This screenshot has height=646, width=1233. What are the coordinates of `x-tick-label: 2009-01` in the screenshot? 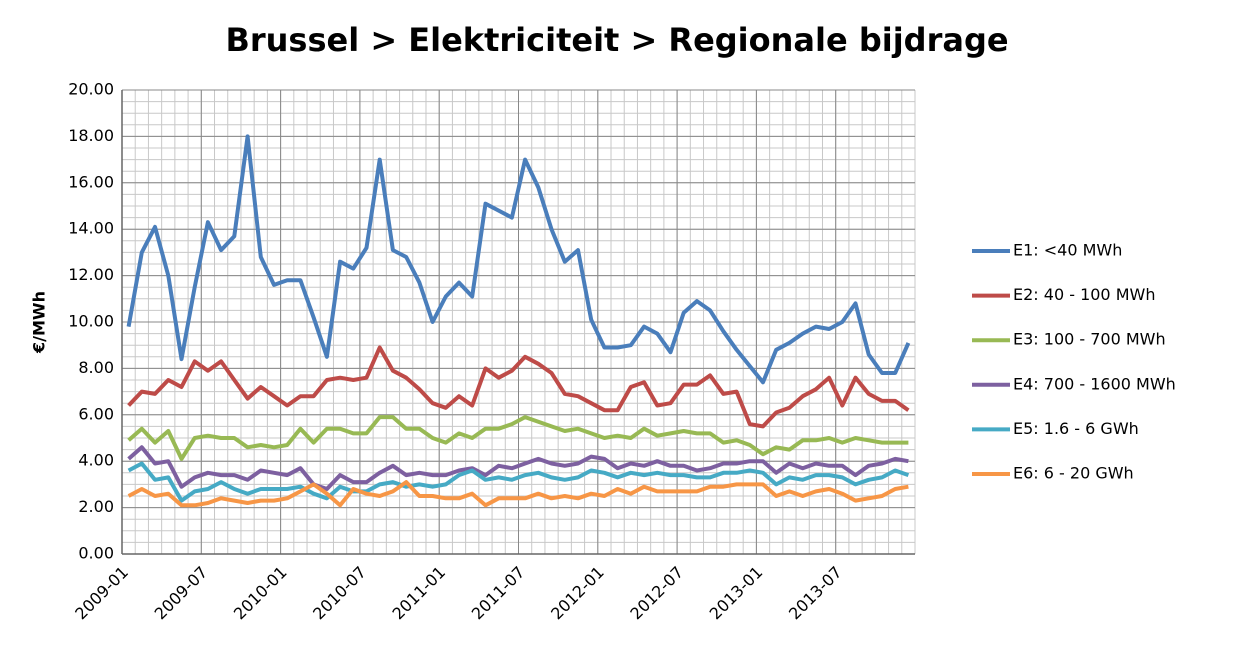 It's located at (101, 593).